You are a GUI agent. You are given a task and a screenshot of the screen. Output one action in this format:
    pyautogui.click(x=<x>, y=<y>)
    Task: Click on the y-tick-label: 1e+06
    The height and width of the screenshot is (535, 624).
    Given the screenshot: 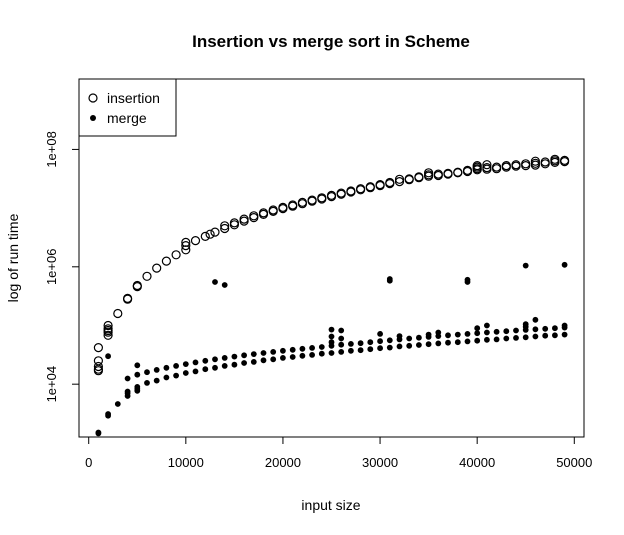 What is the action you would take?
    pyautogui.click(x=51, y=267)
    